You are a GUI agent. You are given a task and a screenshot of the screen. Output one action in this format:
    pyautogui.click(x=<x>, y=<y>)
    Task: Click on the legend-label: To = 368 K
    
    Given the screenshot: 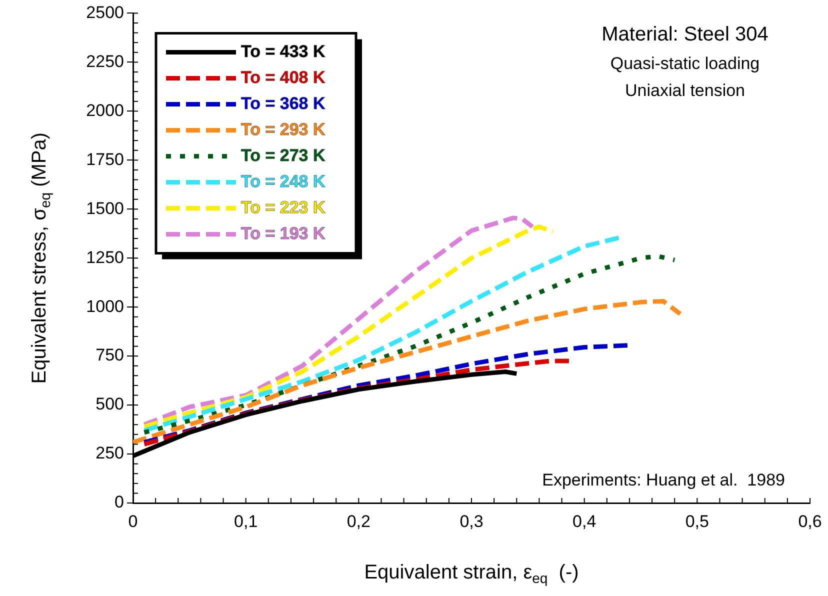 What is the action you would take?
    pyautogui.click(x=283, y=103)
    